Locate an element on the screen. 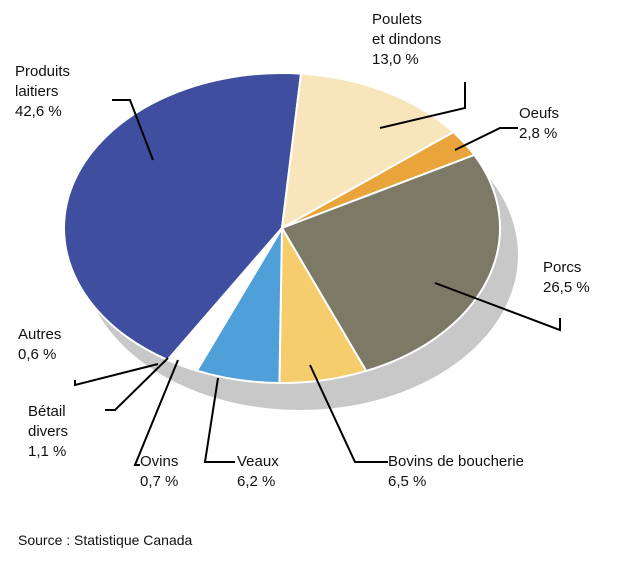 Image resolution: width=624 pixels, height=563 pixels. source: Source : Statistique Canada is located at coordinates (105, 540).